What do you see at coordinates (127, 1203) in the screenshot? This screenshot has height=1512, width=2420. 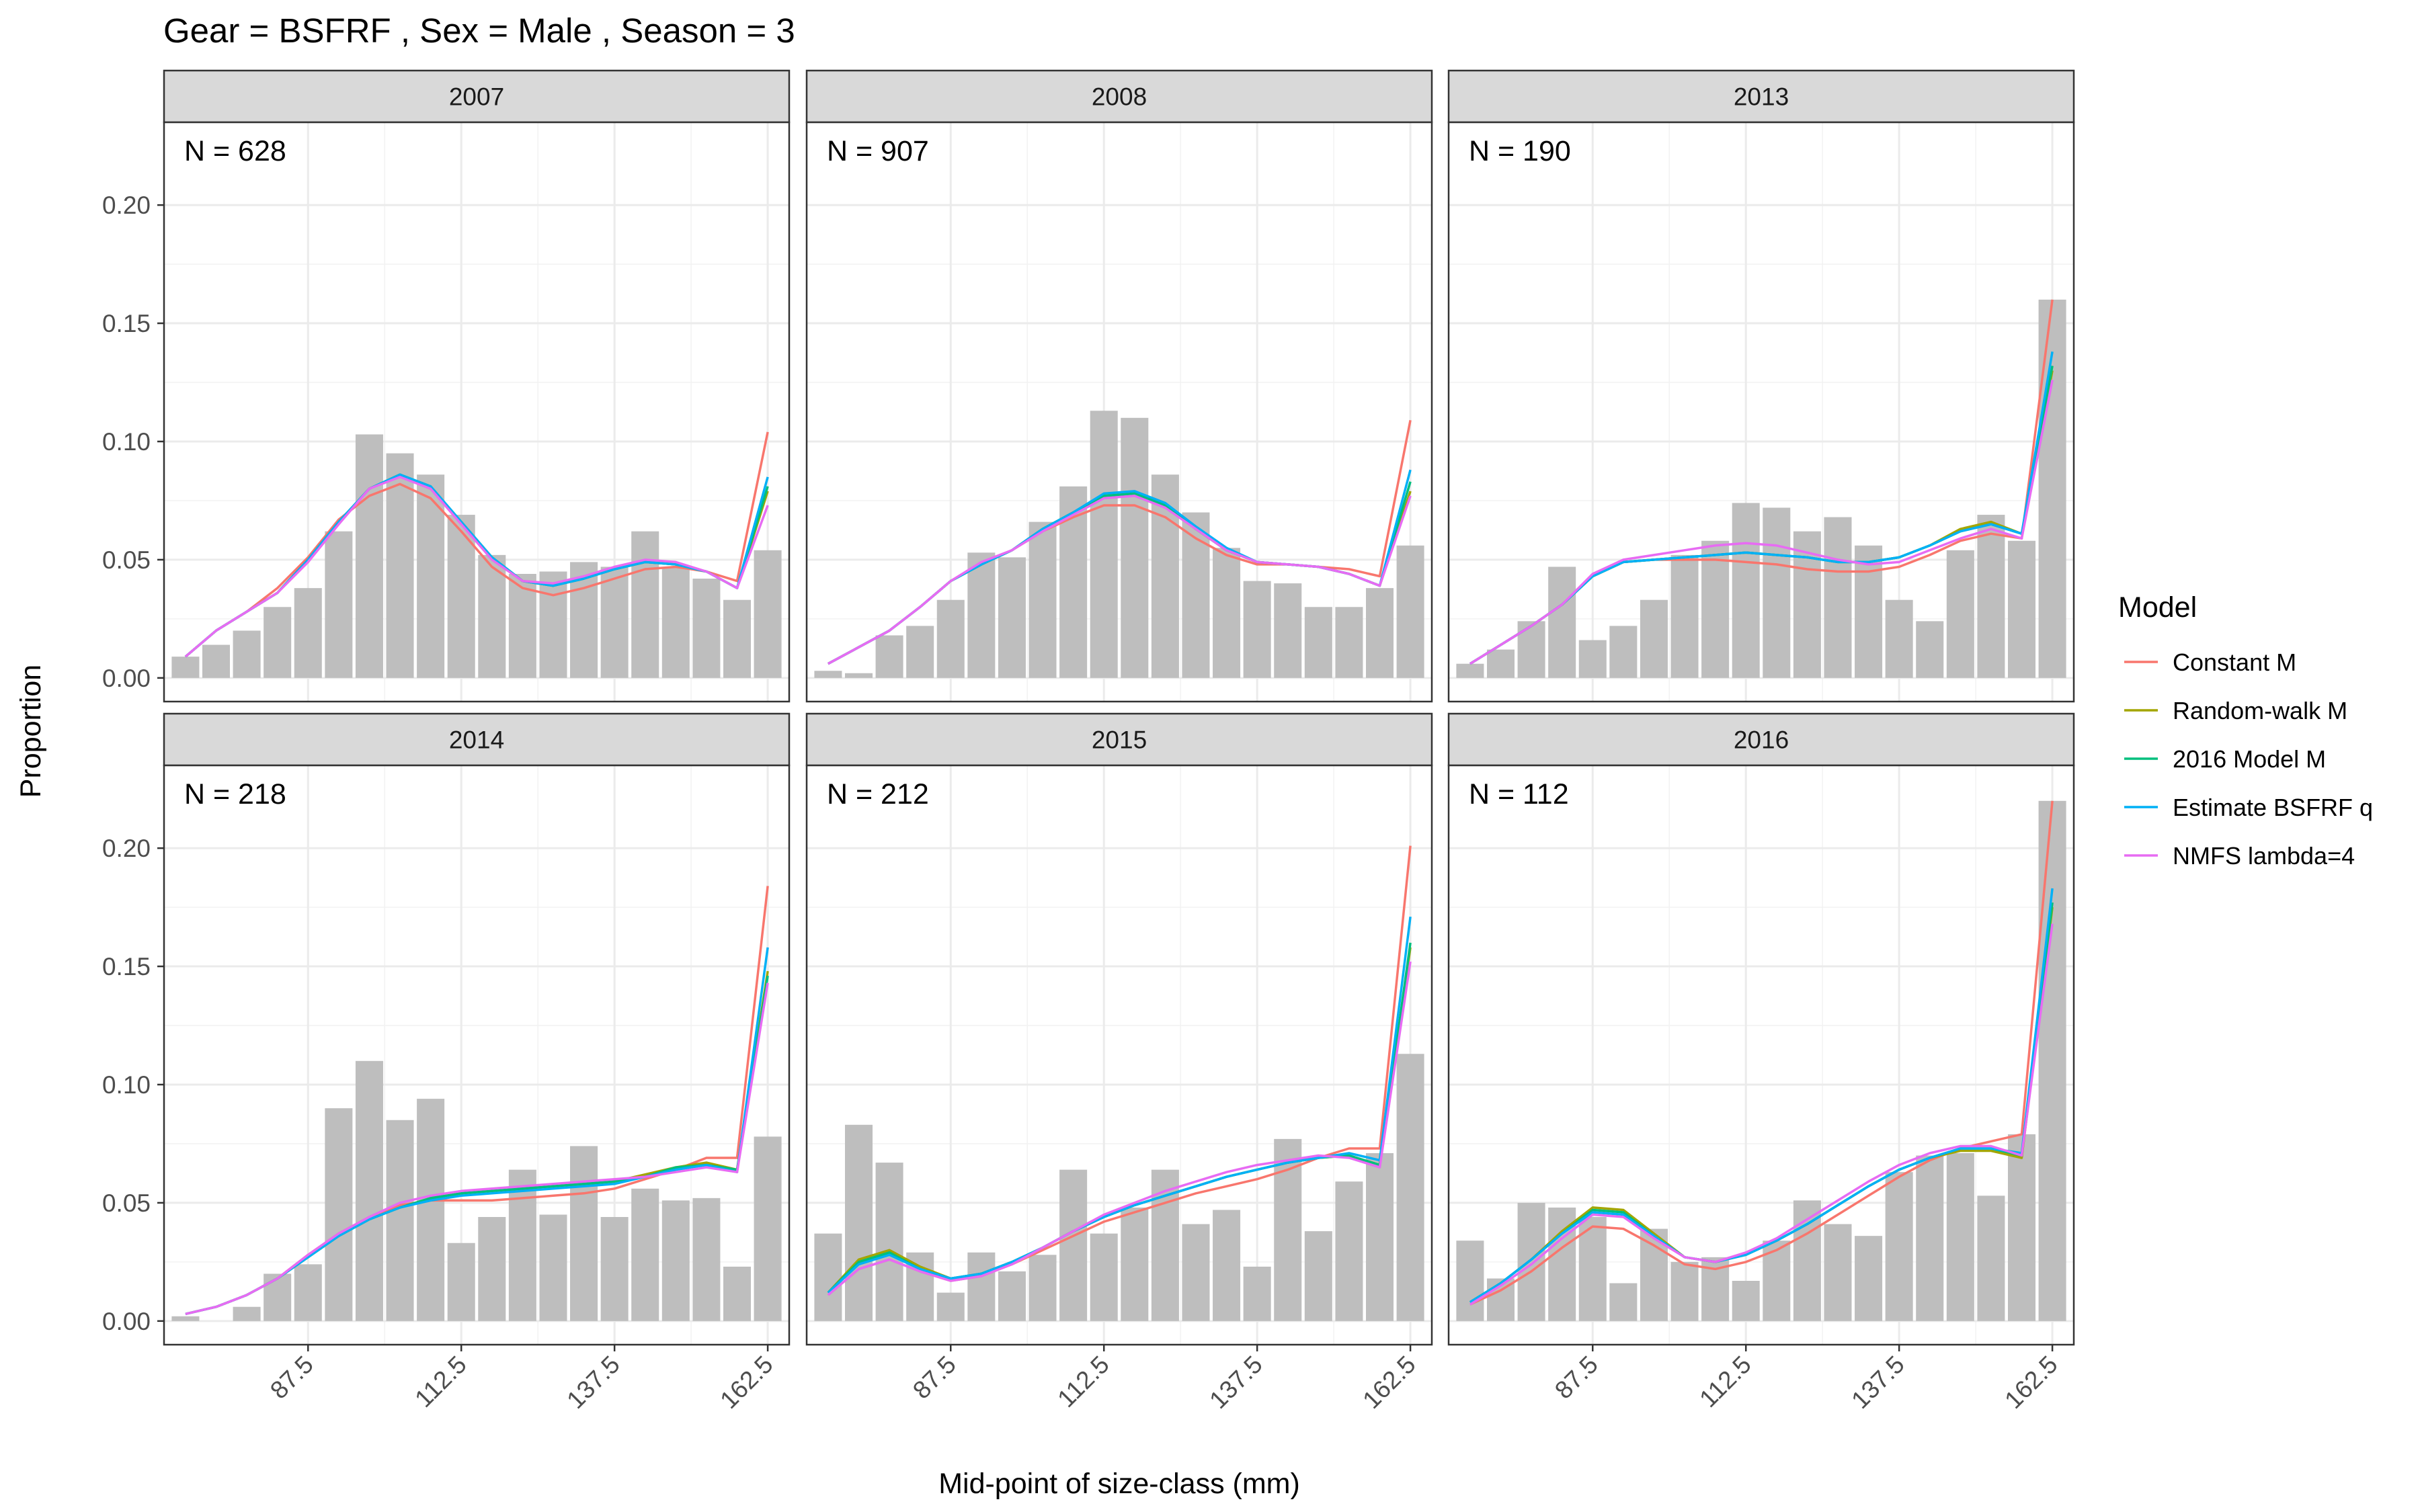 I see `y-tick-label: 0.05` at bounding box center [127, 1203].